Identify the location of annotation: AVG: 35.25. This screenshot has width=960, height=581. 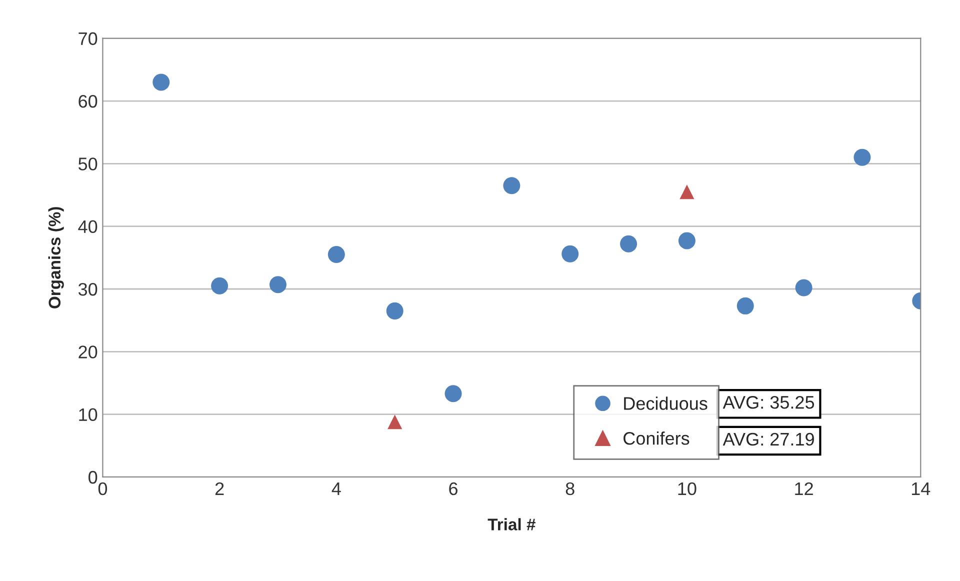
(768, 402).